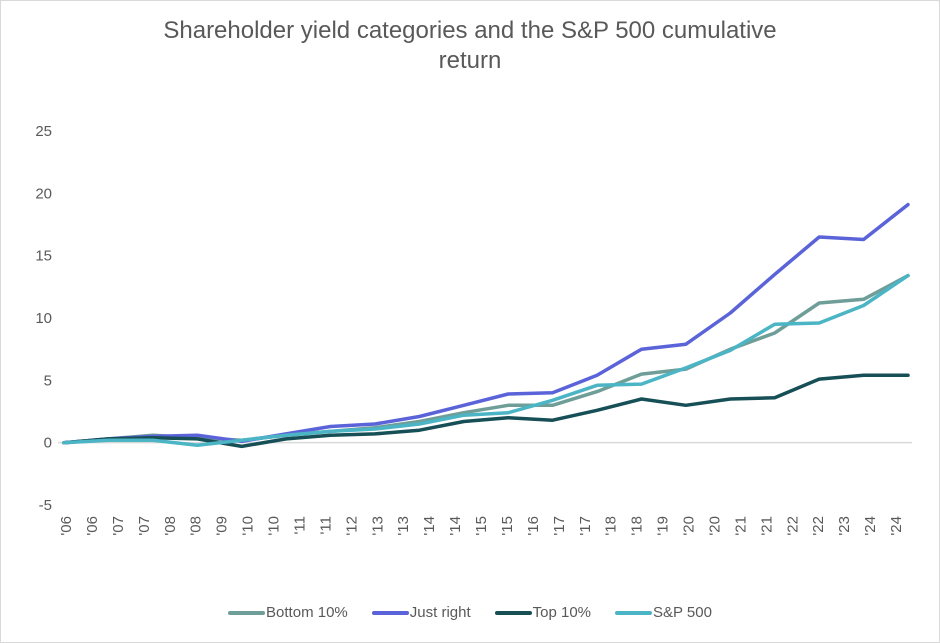  What do you see at coordinates (43, 193) in the screenshot?
I see `y-tick-label: 20` at bounding box center [43, 193].